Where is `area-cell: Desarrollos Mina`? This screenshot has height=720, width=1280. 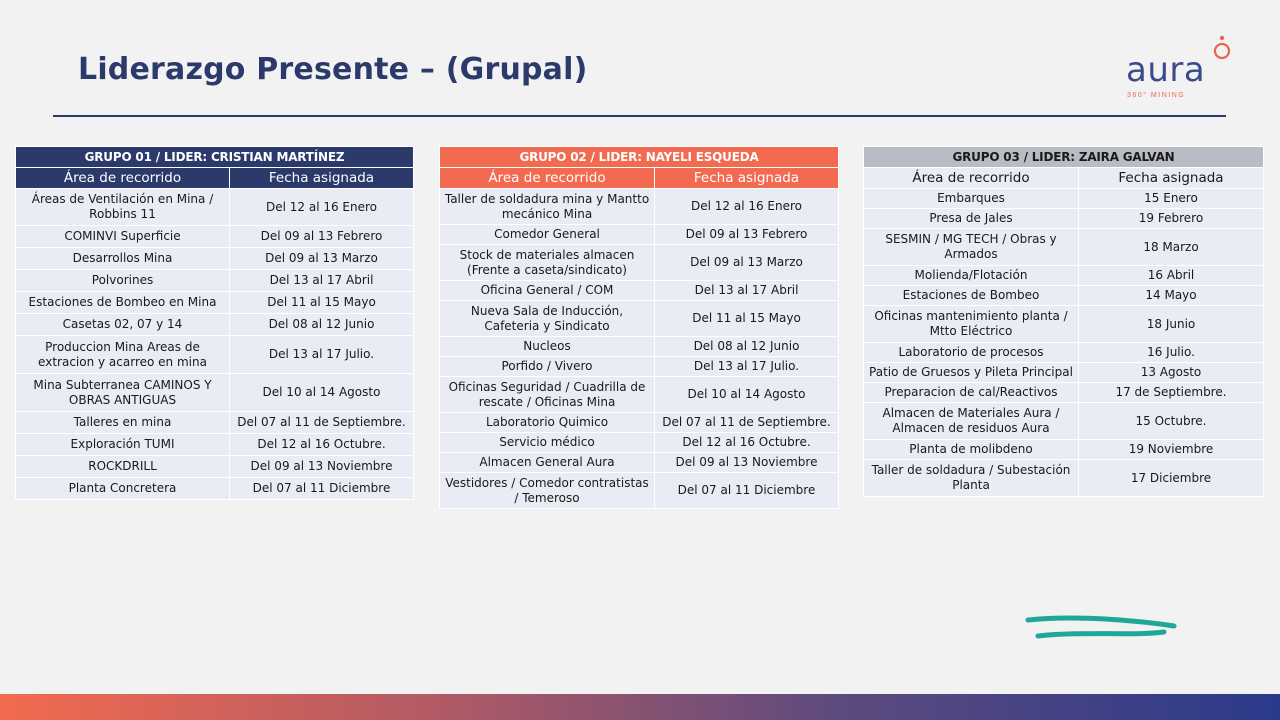 area-cell: Desarrollos Mina is located at coordinates (122, 258).